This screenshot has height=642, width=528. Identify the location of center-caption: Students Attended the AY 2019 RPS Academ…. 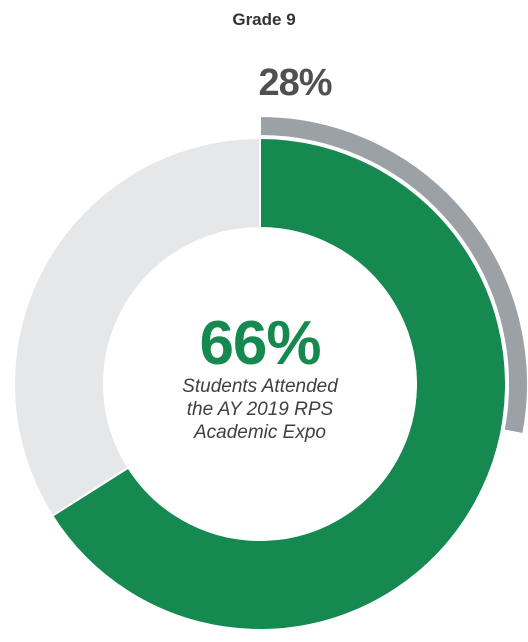
(260, 409).